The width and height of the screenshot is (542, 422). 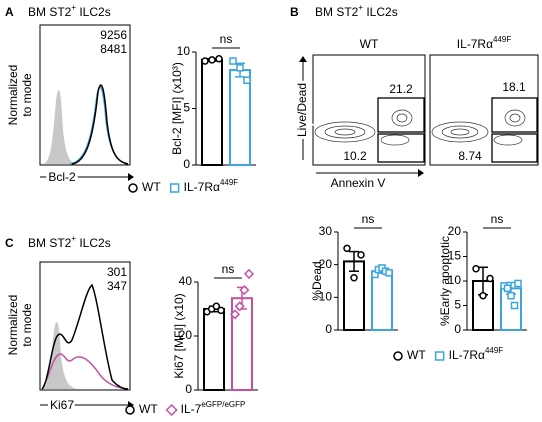 I want to click on mfi-value: 9256, so click(x=113, y=35).